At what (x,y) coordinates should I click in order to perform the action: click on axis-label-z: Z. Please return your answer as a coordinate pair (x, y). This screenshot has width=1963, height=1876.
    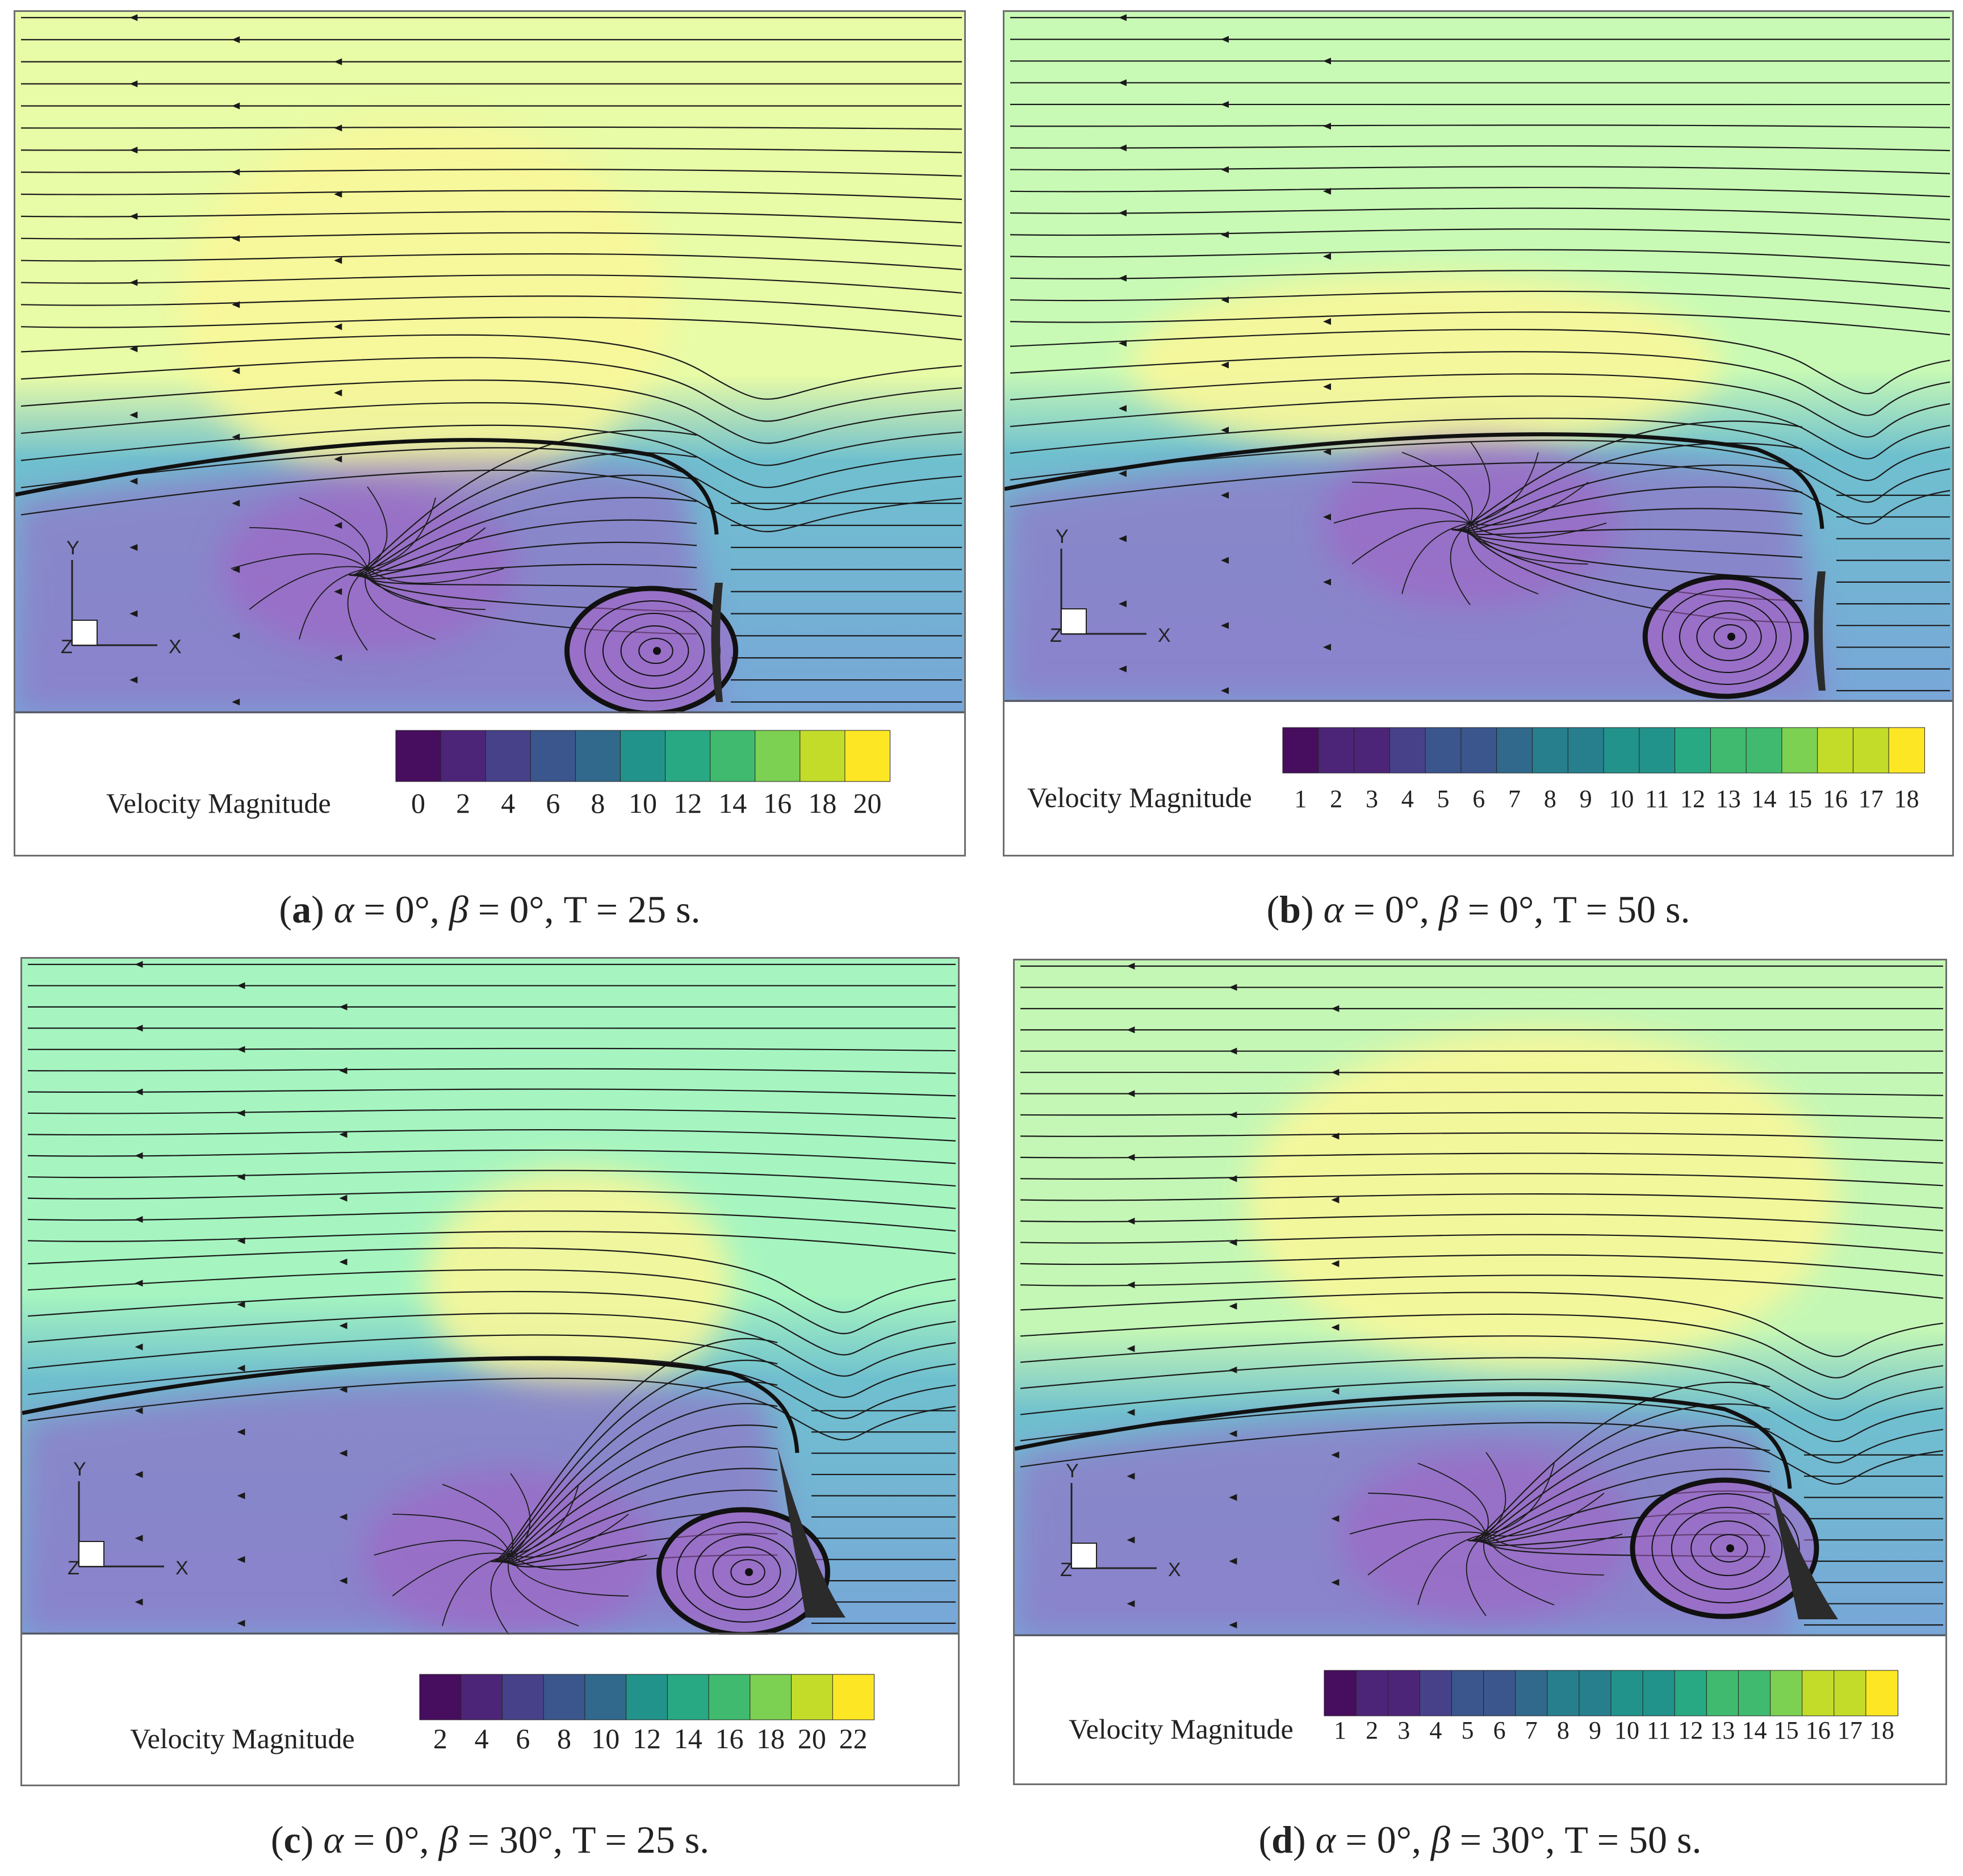
    Looking at the image, I should click on (1056, 635).